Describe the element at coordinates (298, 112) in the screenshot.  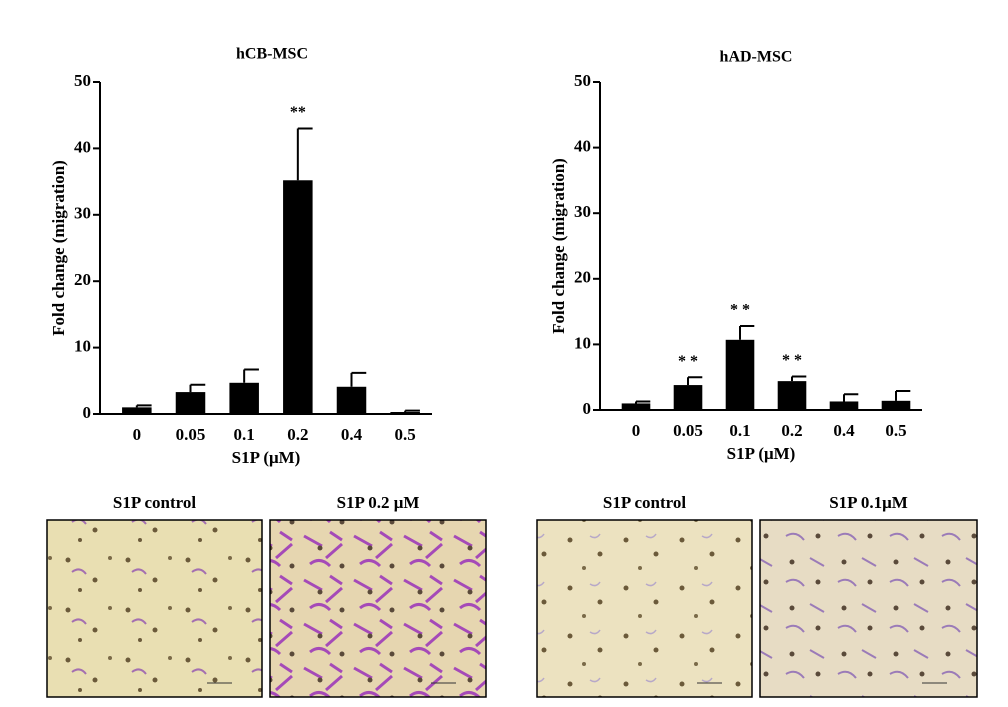
I see `significance: **` at that location.